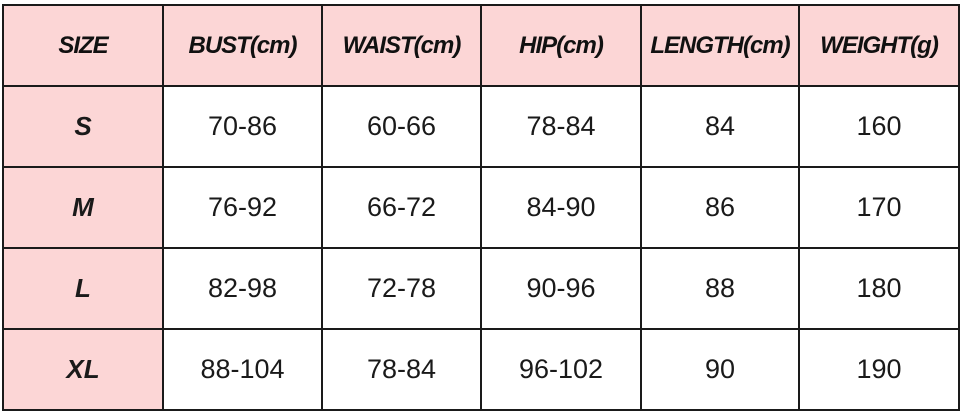 The width and height of the screenshot is (961, 413). I want to click on table-cell: 86, so click(720, 207).